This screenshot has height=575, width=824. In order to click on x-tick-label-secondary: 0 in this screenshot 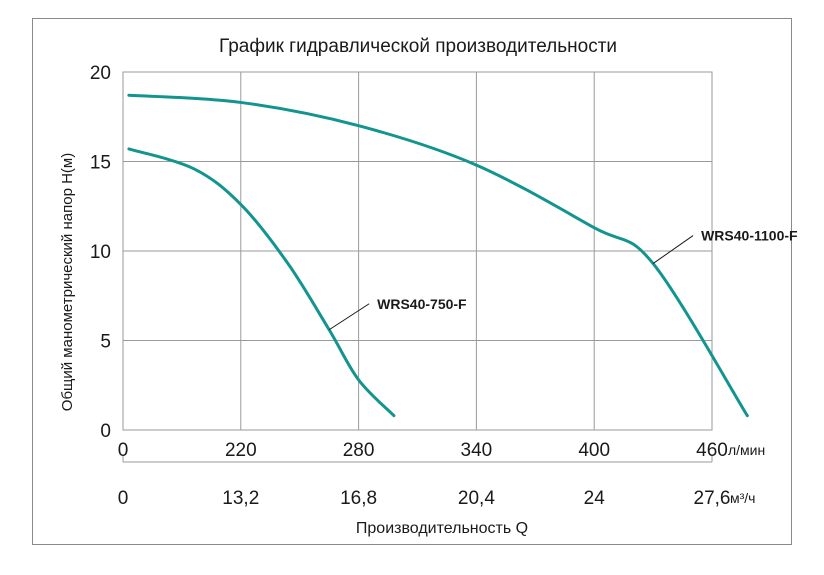, I will do `click(123, 498)`.